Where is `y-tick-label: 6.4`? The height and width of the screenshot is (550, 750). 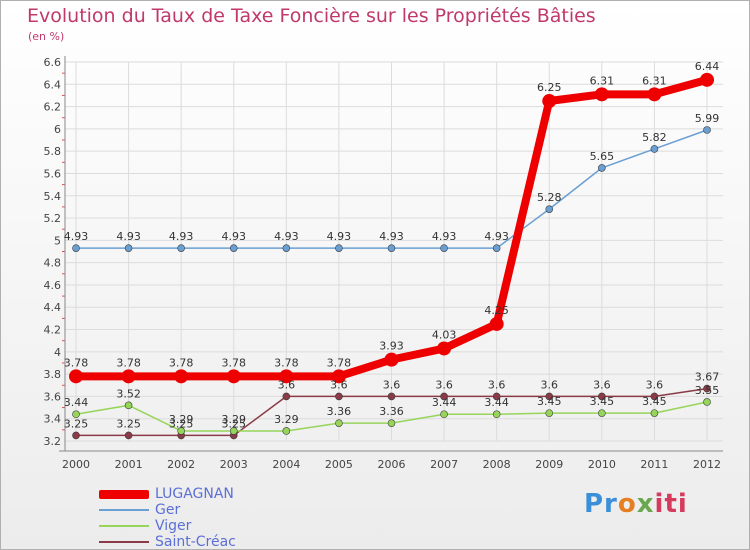 y-tick-label: 6.4 is located at coordinates (53, 84).